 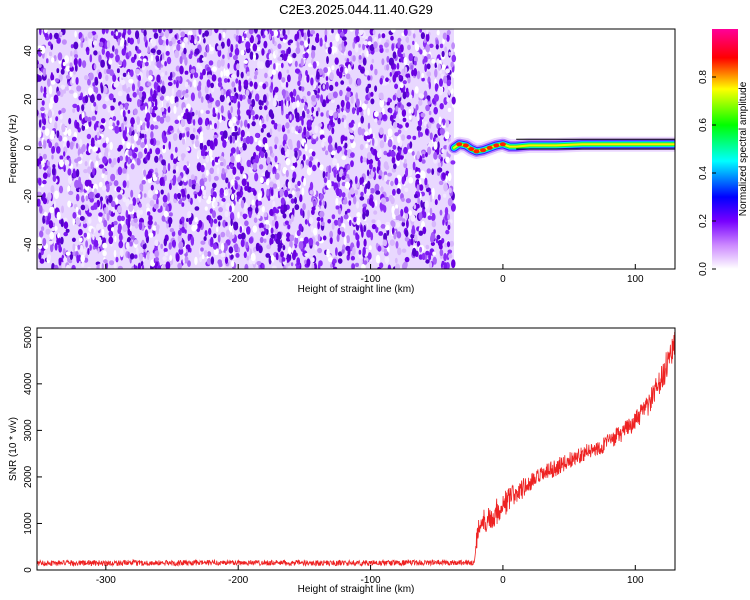 I want to click on colorbar-gradient, so click(x=725, y=149).